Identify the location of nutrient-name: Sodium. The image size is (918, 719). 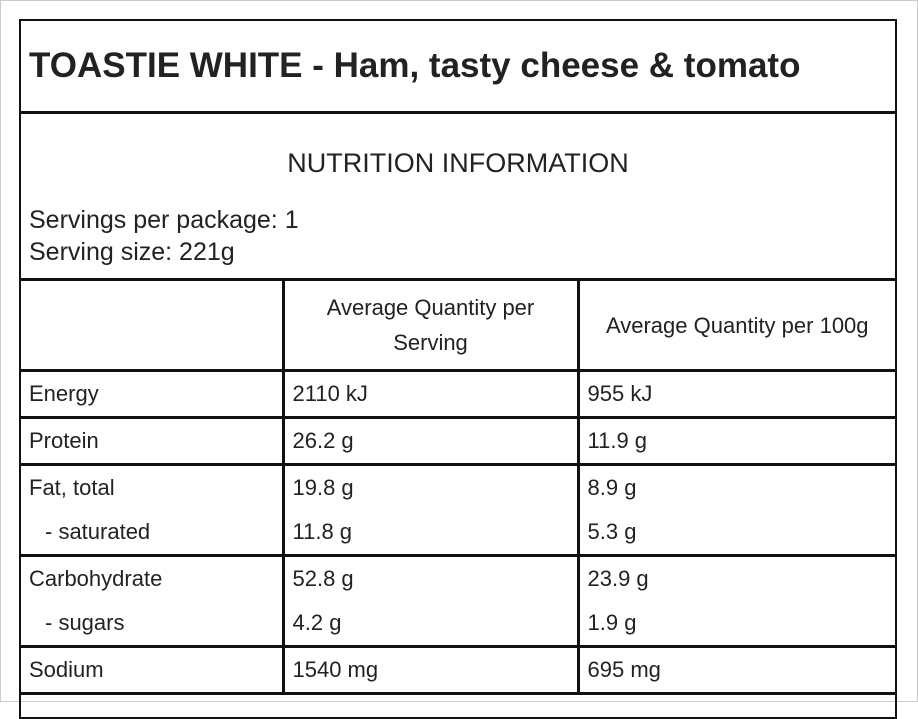
(66, 669).